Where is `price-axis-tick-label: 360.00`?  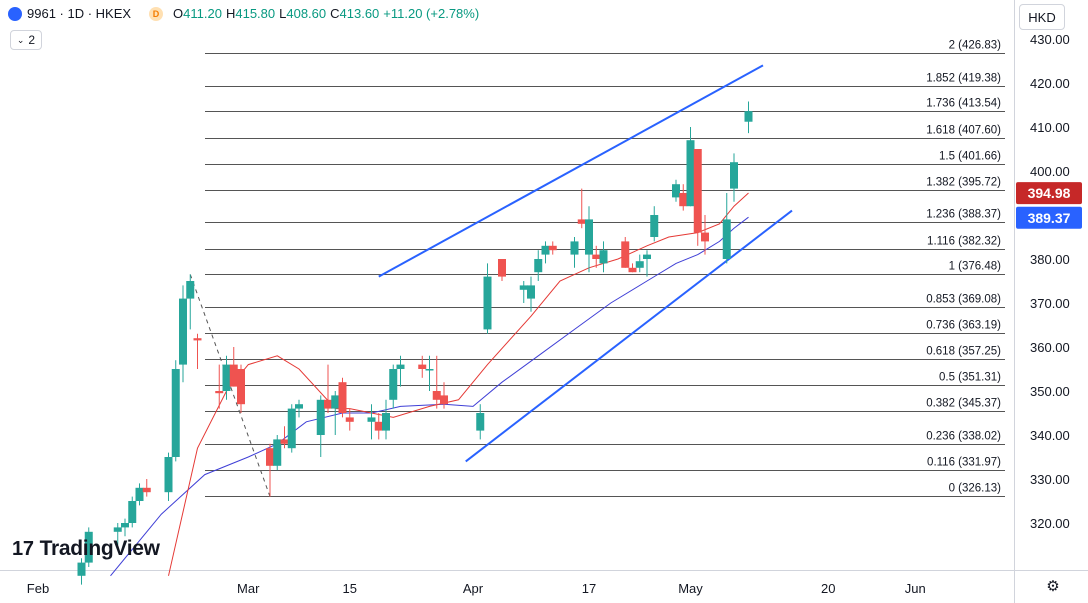
price-axis-tick-label: 360.00 is located at coordinates (1050, 347).